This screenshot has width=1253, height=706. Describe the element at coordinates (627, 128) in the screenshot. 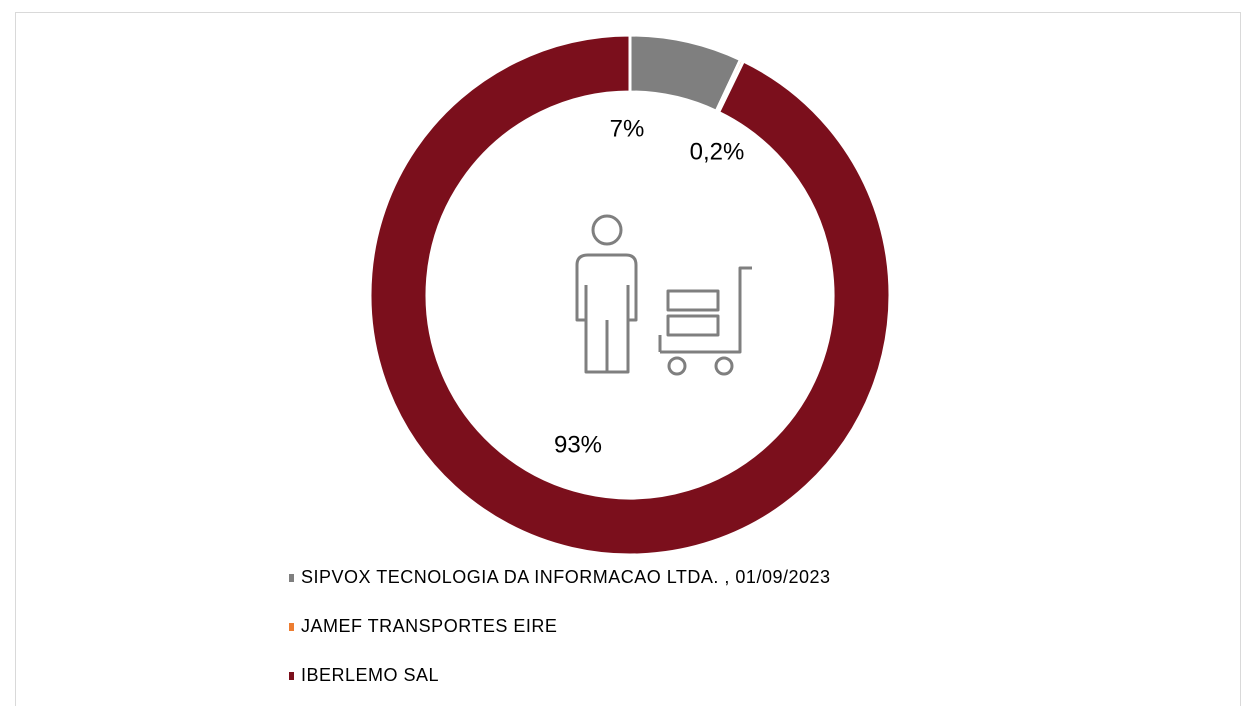

I see `data-label: 7%` at that location.